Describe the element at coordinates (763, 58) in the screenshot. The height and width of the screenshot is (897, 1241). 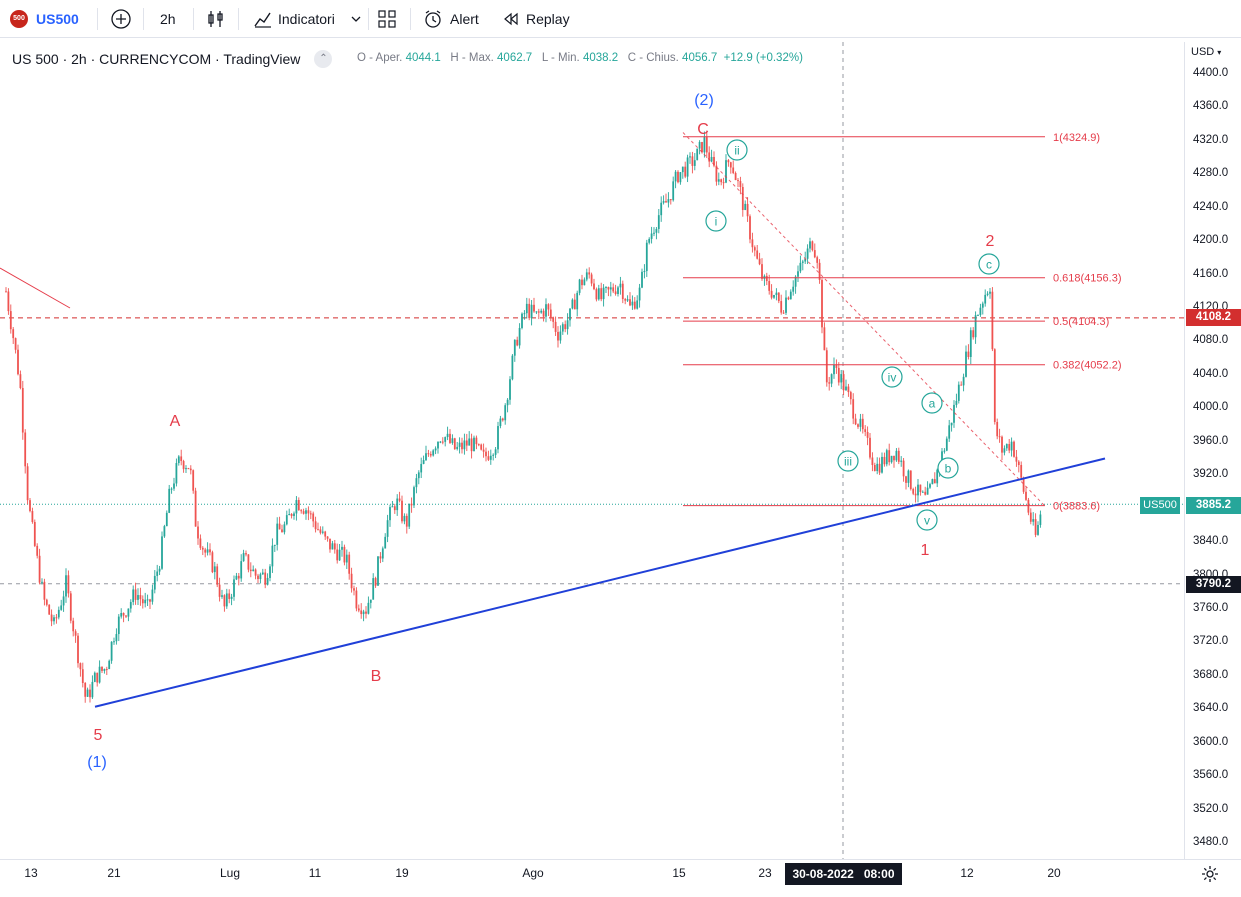
I see `change-value: +12.9 (+0.32%)` at that location.